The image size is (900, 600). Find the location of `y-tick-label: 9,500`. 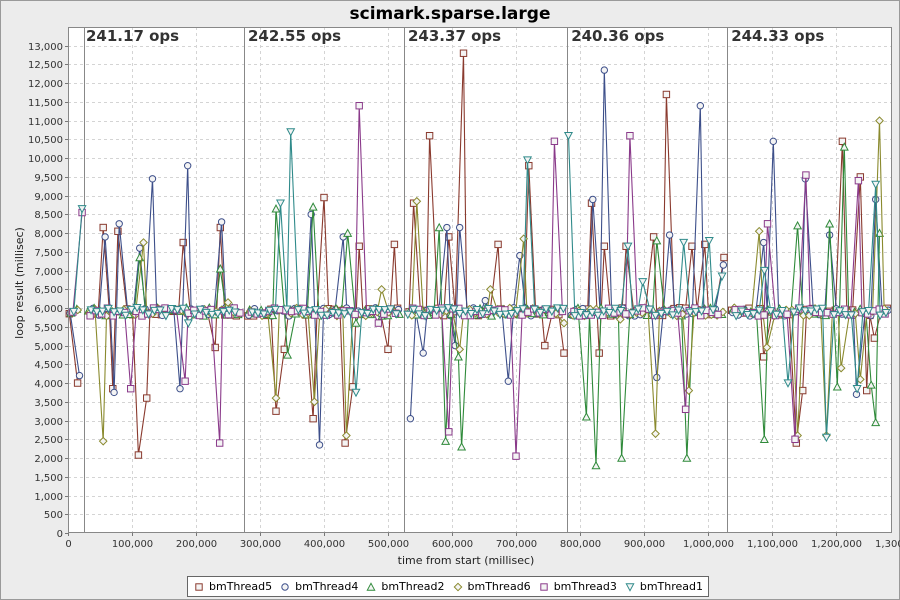

y-tick-label: 9,500 is located at coordinates (48, 178).